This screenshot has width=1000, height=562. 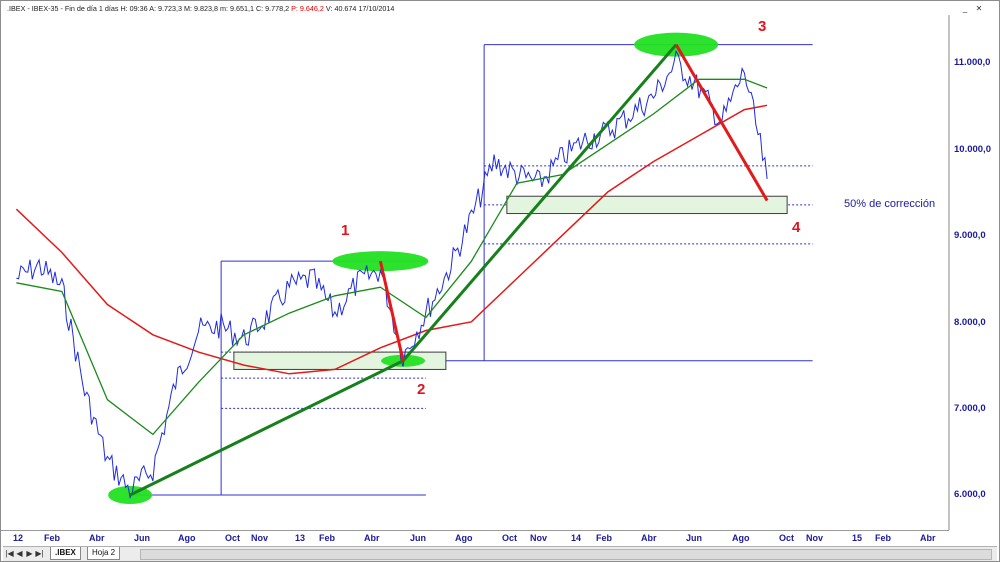 What do you see at coordinates (307, 8) in the screenshot?
I see `title-last-price: P: 9.646,2` at bounding box center [307, 8].